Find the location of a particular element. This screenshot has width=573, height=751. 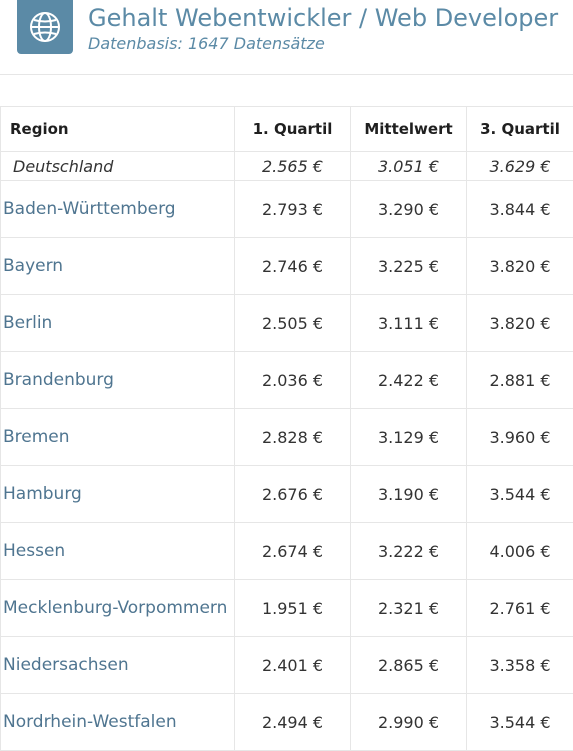

table-row: Hamburg 2.676 € 3.190 € 3.544 € is located at coordinates (287, 494).